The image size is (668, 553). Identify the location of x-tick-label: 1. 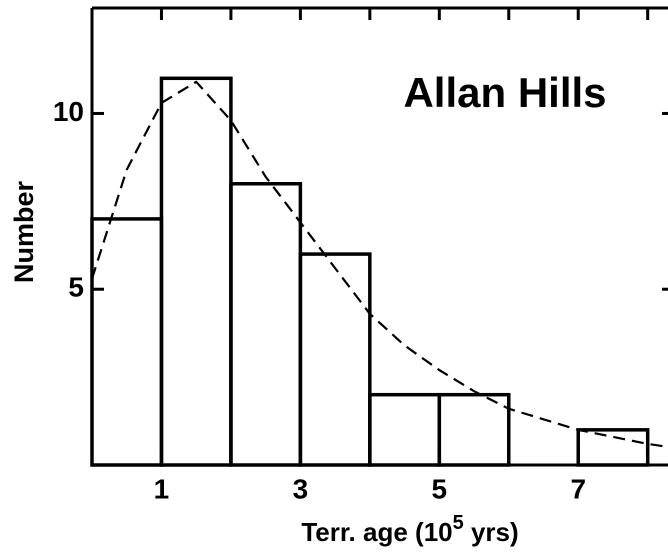
(162, 488).